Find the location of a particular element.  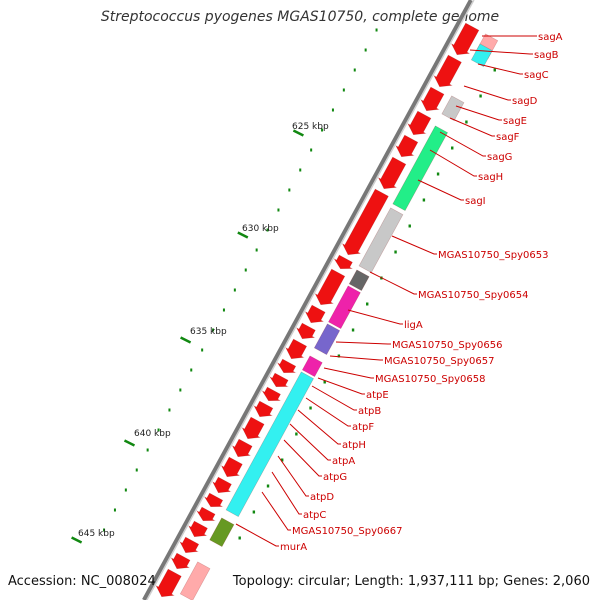

scale-label: 635 kbp is located at coordinates (208, 332).